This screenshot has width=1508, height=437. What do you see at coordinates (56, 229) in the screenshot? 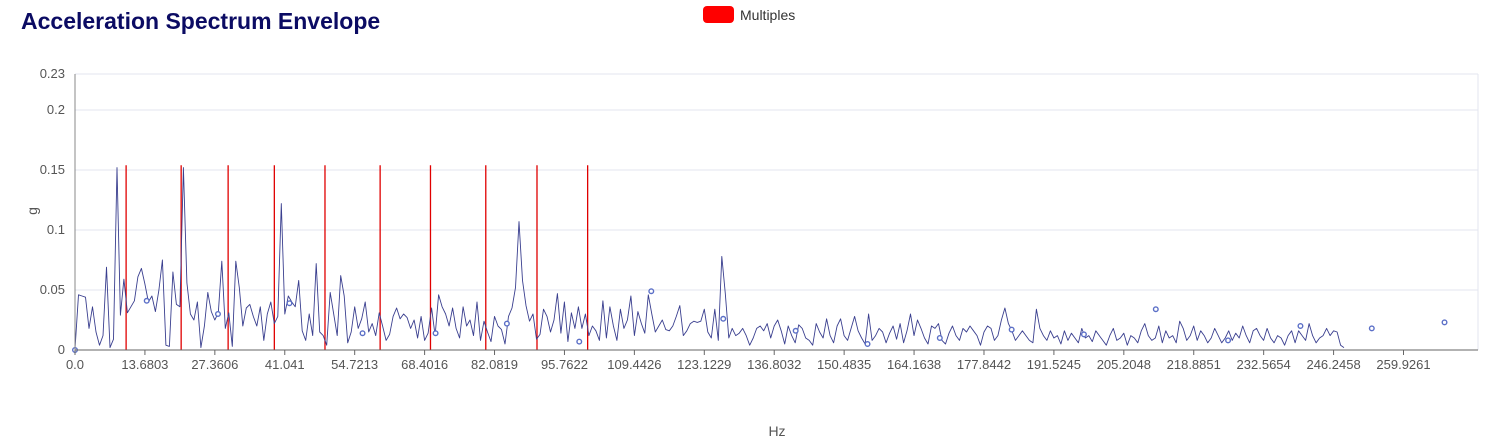
I see `y-tick-label: 0.1` at bounding box center [56, 229].